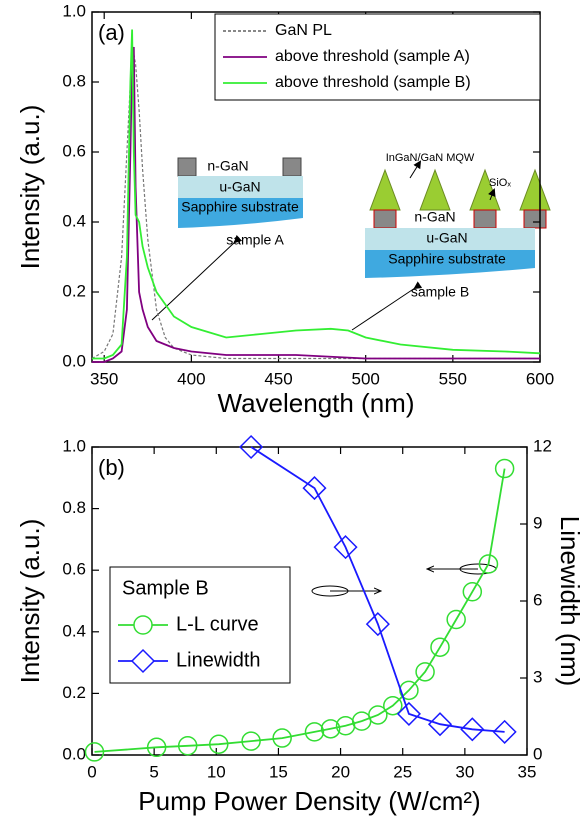 Image resolution: width=585 pixels, height=828 pixels. I want to click on panel-label: (a), so click(111, 32).